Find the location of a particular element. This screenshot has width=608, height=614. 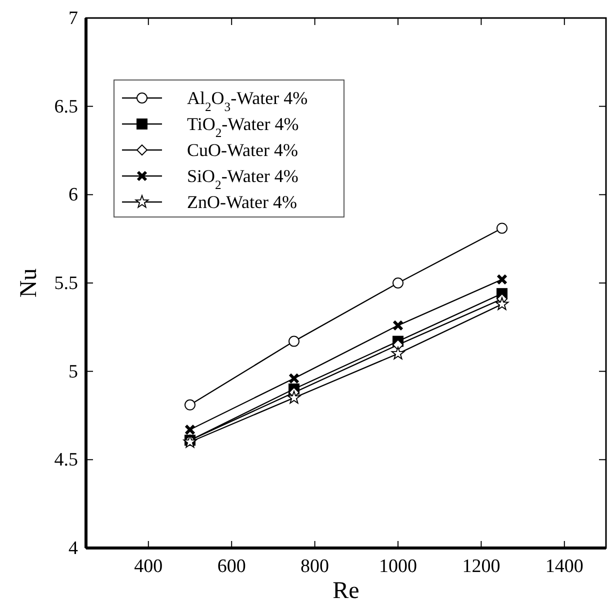

legend-label: SiO$_{2}$-Water 4% is located at coordinates (242, 179).